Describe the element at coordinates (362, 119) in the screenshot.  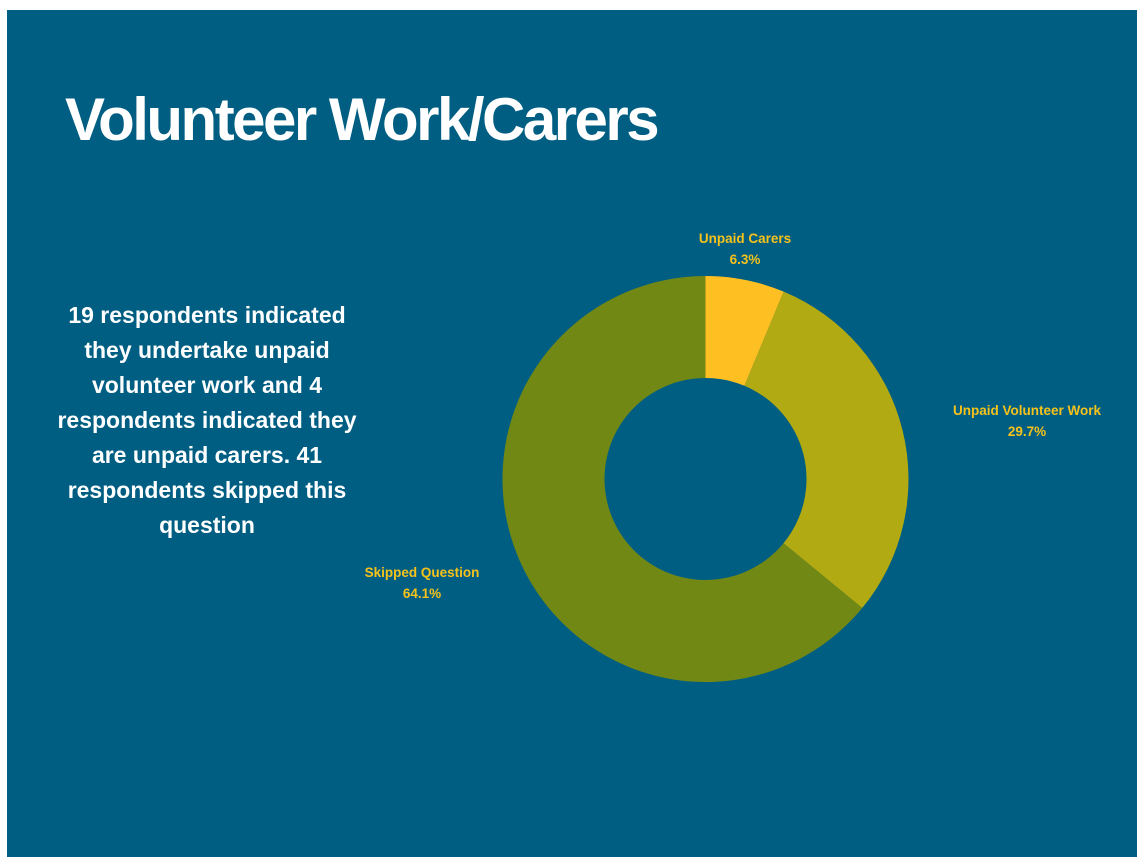
I see `slide-title: Volunteer Work/Carers` at that location.